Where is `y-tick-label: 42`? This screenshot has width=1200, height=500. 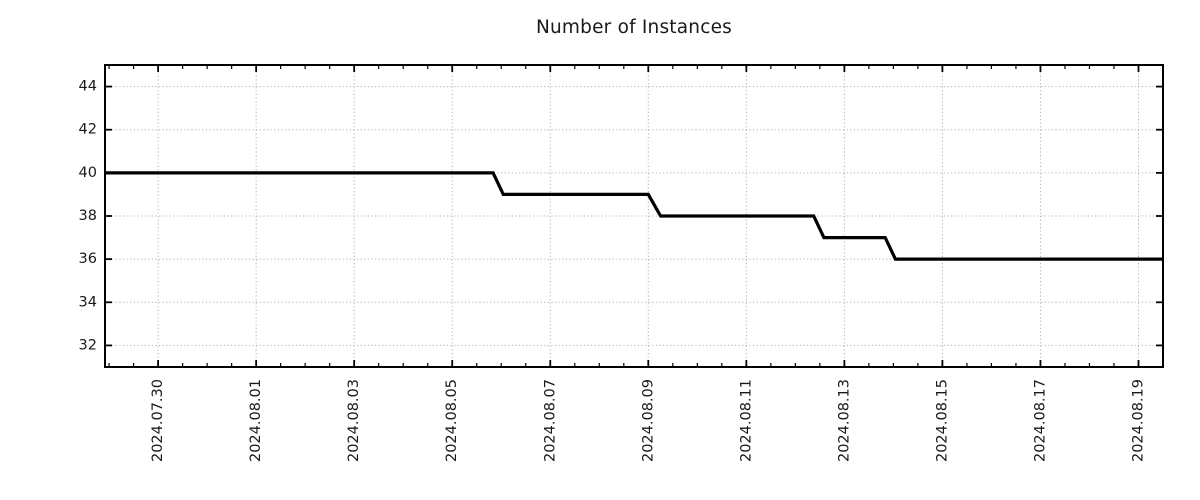 y-tick-label: 42 is located at coordinates (88, 130).